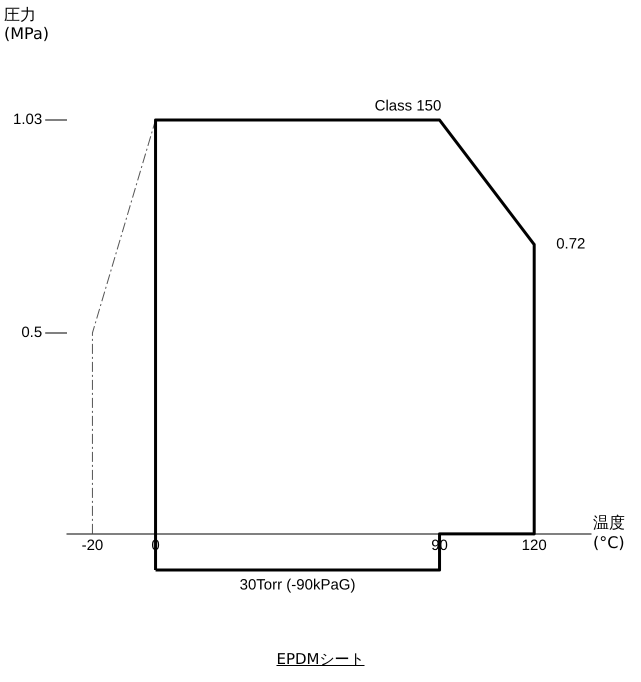  Describe the element at coordinates (31, 333) in the screenshot. I see `y-tick-label: 0.5` at that location.